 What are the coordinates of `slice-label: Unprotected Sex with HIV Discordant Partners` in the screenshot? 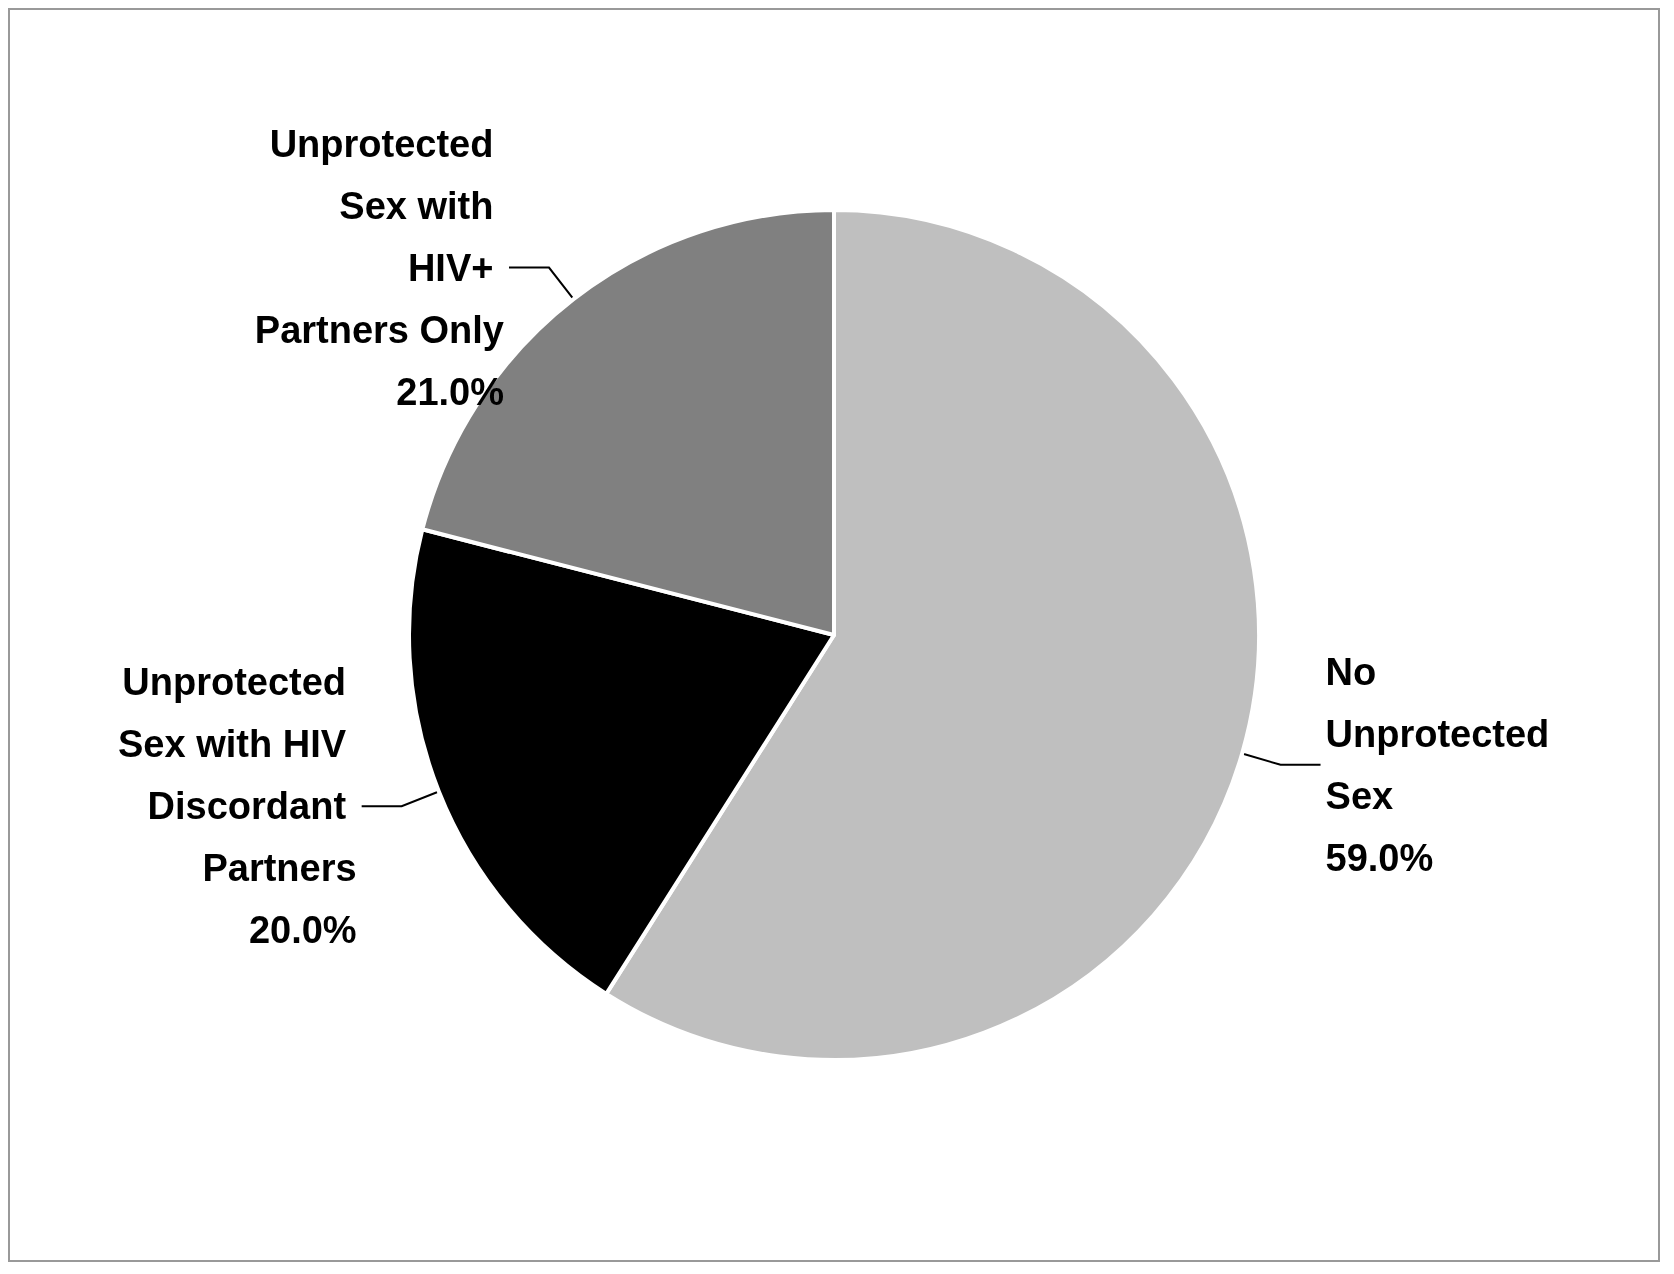 It's located at (237, 775).